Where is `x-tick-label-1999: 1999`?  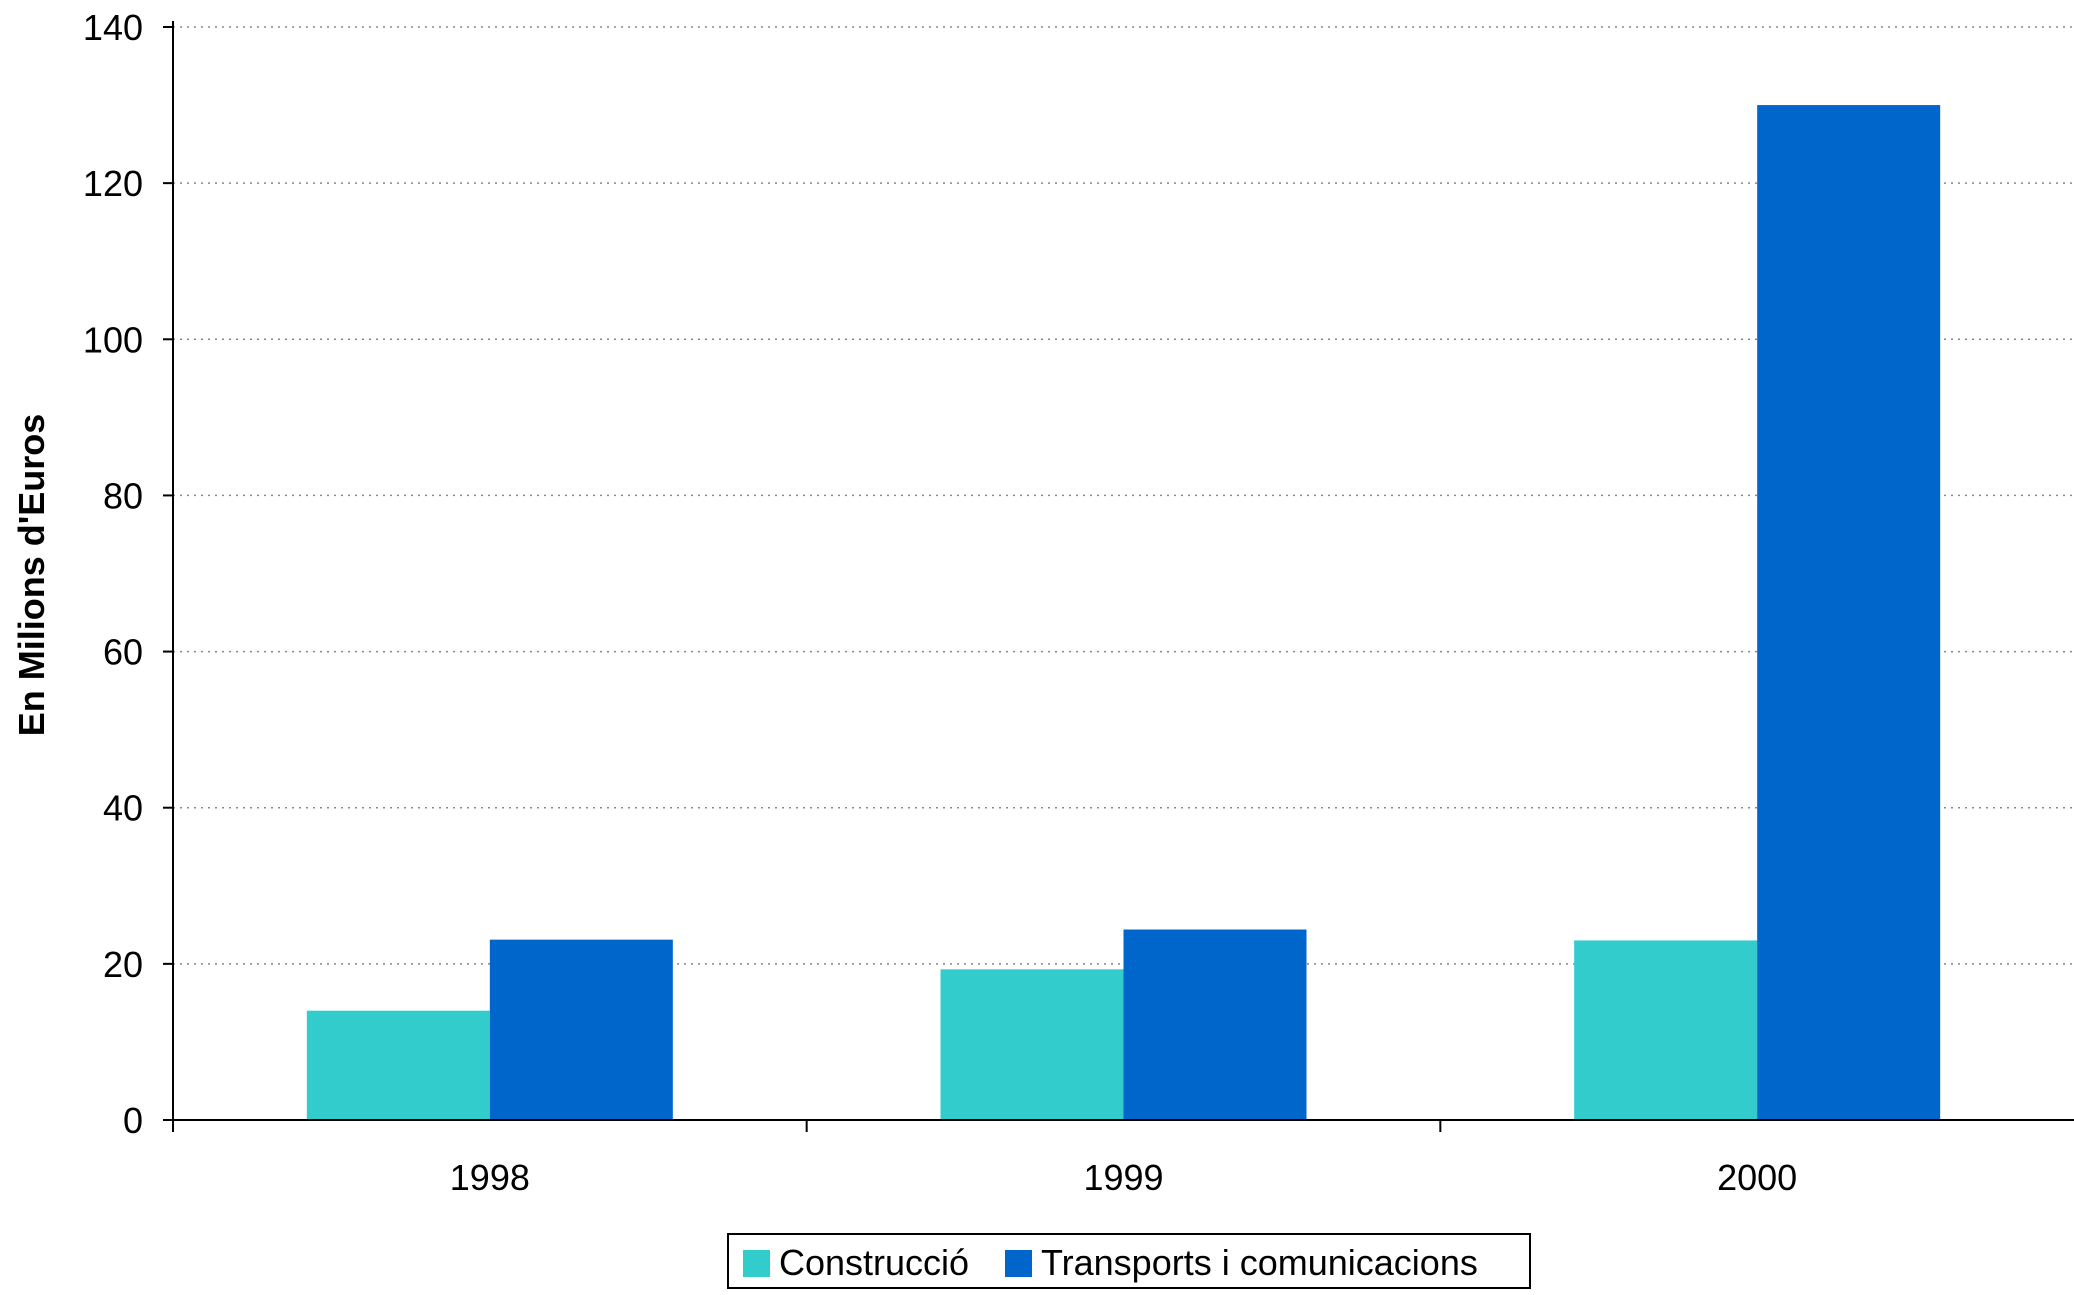 x-tick-label-1999: 1999 is located at coordinates (1123, 1177).